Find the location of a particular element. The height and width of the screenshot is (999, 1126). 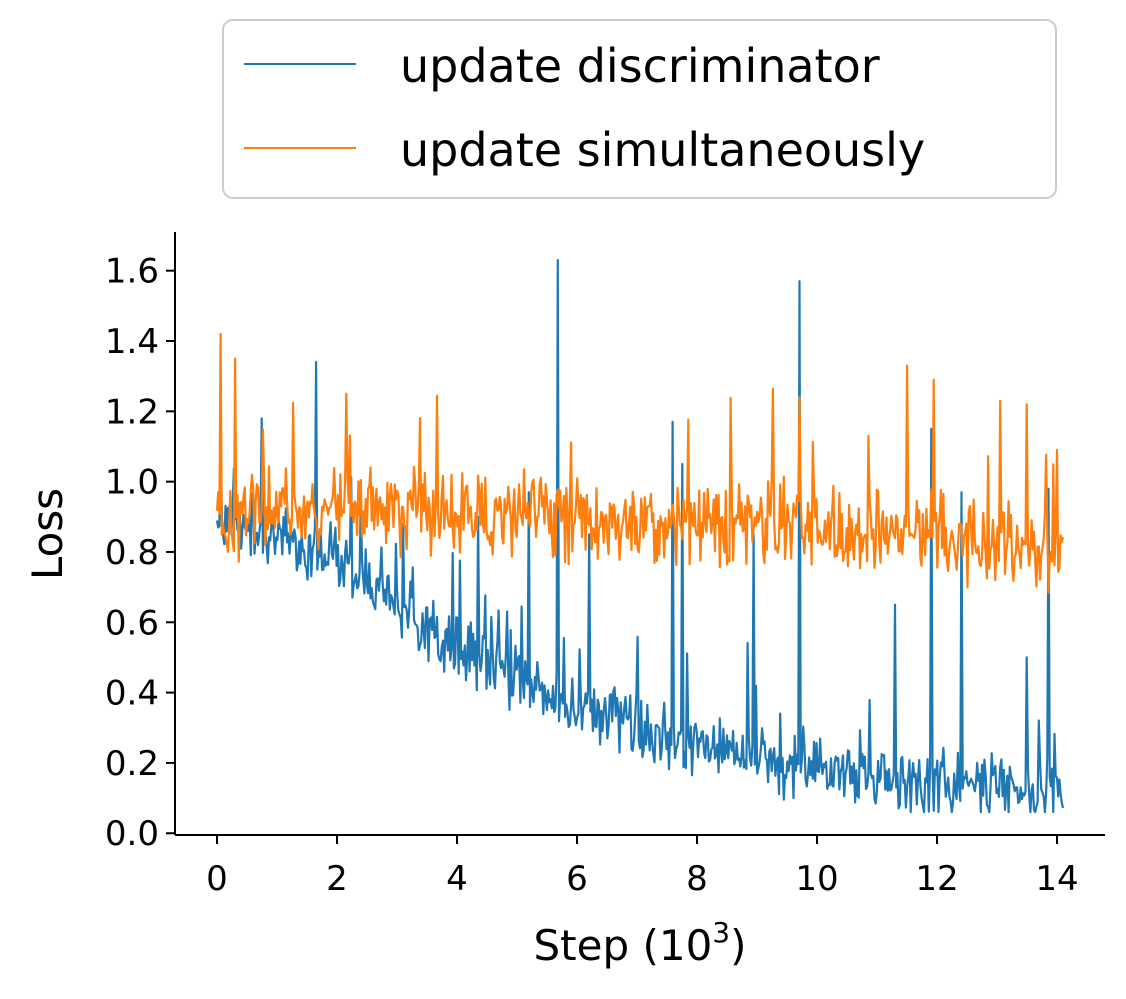

y-tick-label: 1.6 is located at coordinates (132, 272).